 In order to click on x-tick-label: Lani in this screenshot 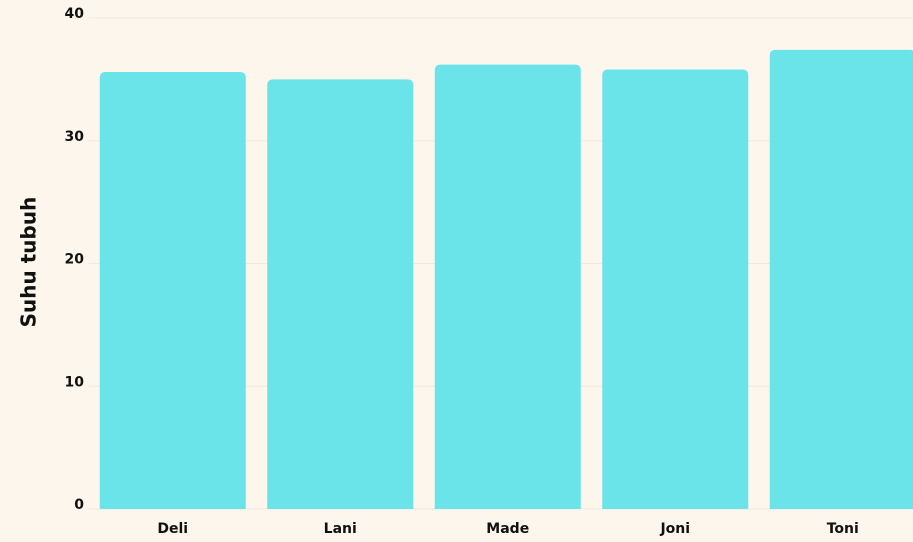, I will do `click(340, 529)`.